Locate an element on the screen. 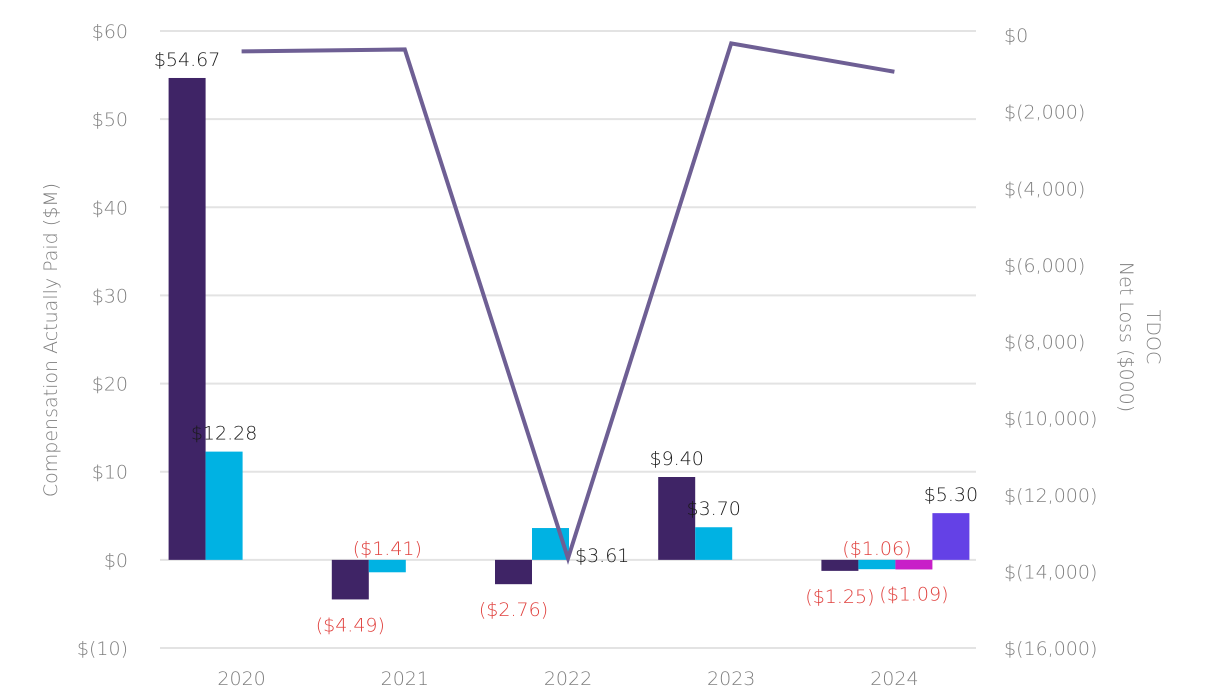  x-axis-ticks: 2020 2021 2022 2023 2024 is located at coordinates (567, 679).